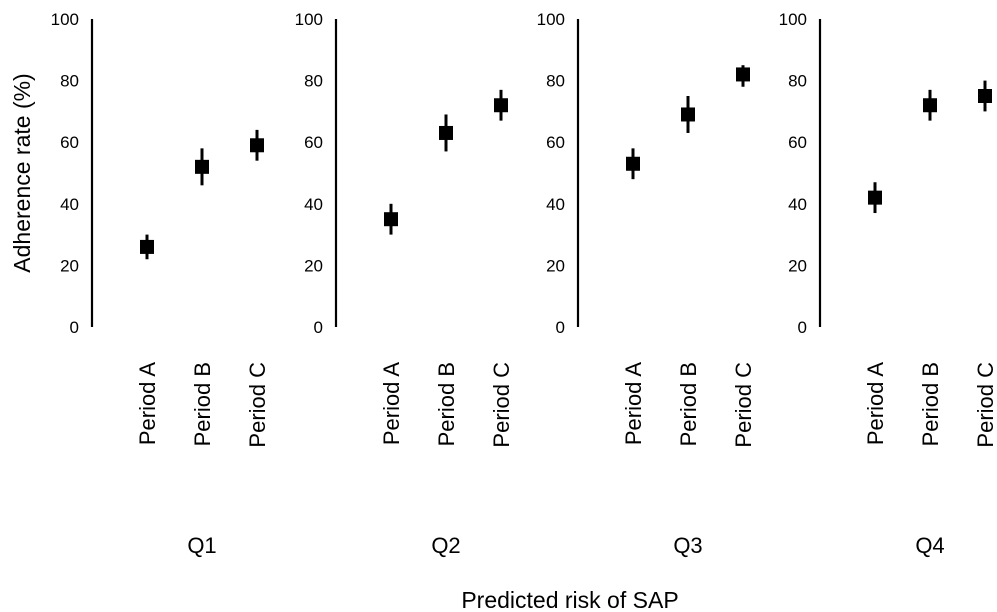 The width and height of the screenshot is (997, 612). What do you see at coordinates (929, 545) in the screenshot?
I see `group-label-q4: Q4` at bounding box center [929, 545].